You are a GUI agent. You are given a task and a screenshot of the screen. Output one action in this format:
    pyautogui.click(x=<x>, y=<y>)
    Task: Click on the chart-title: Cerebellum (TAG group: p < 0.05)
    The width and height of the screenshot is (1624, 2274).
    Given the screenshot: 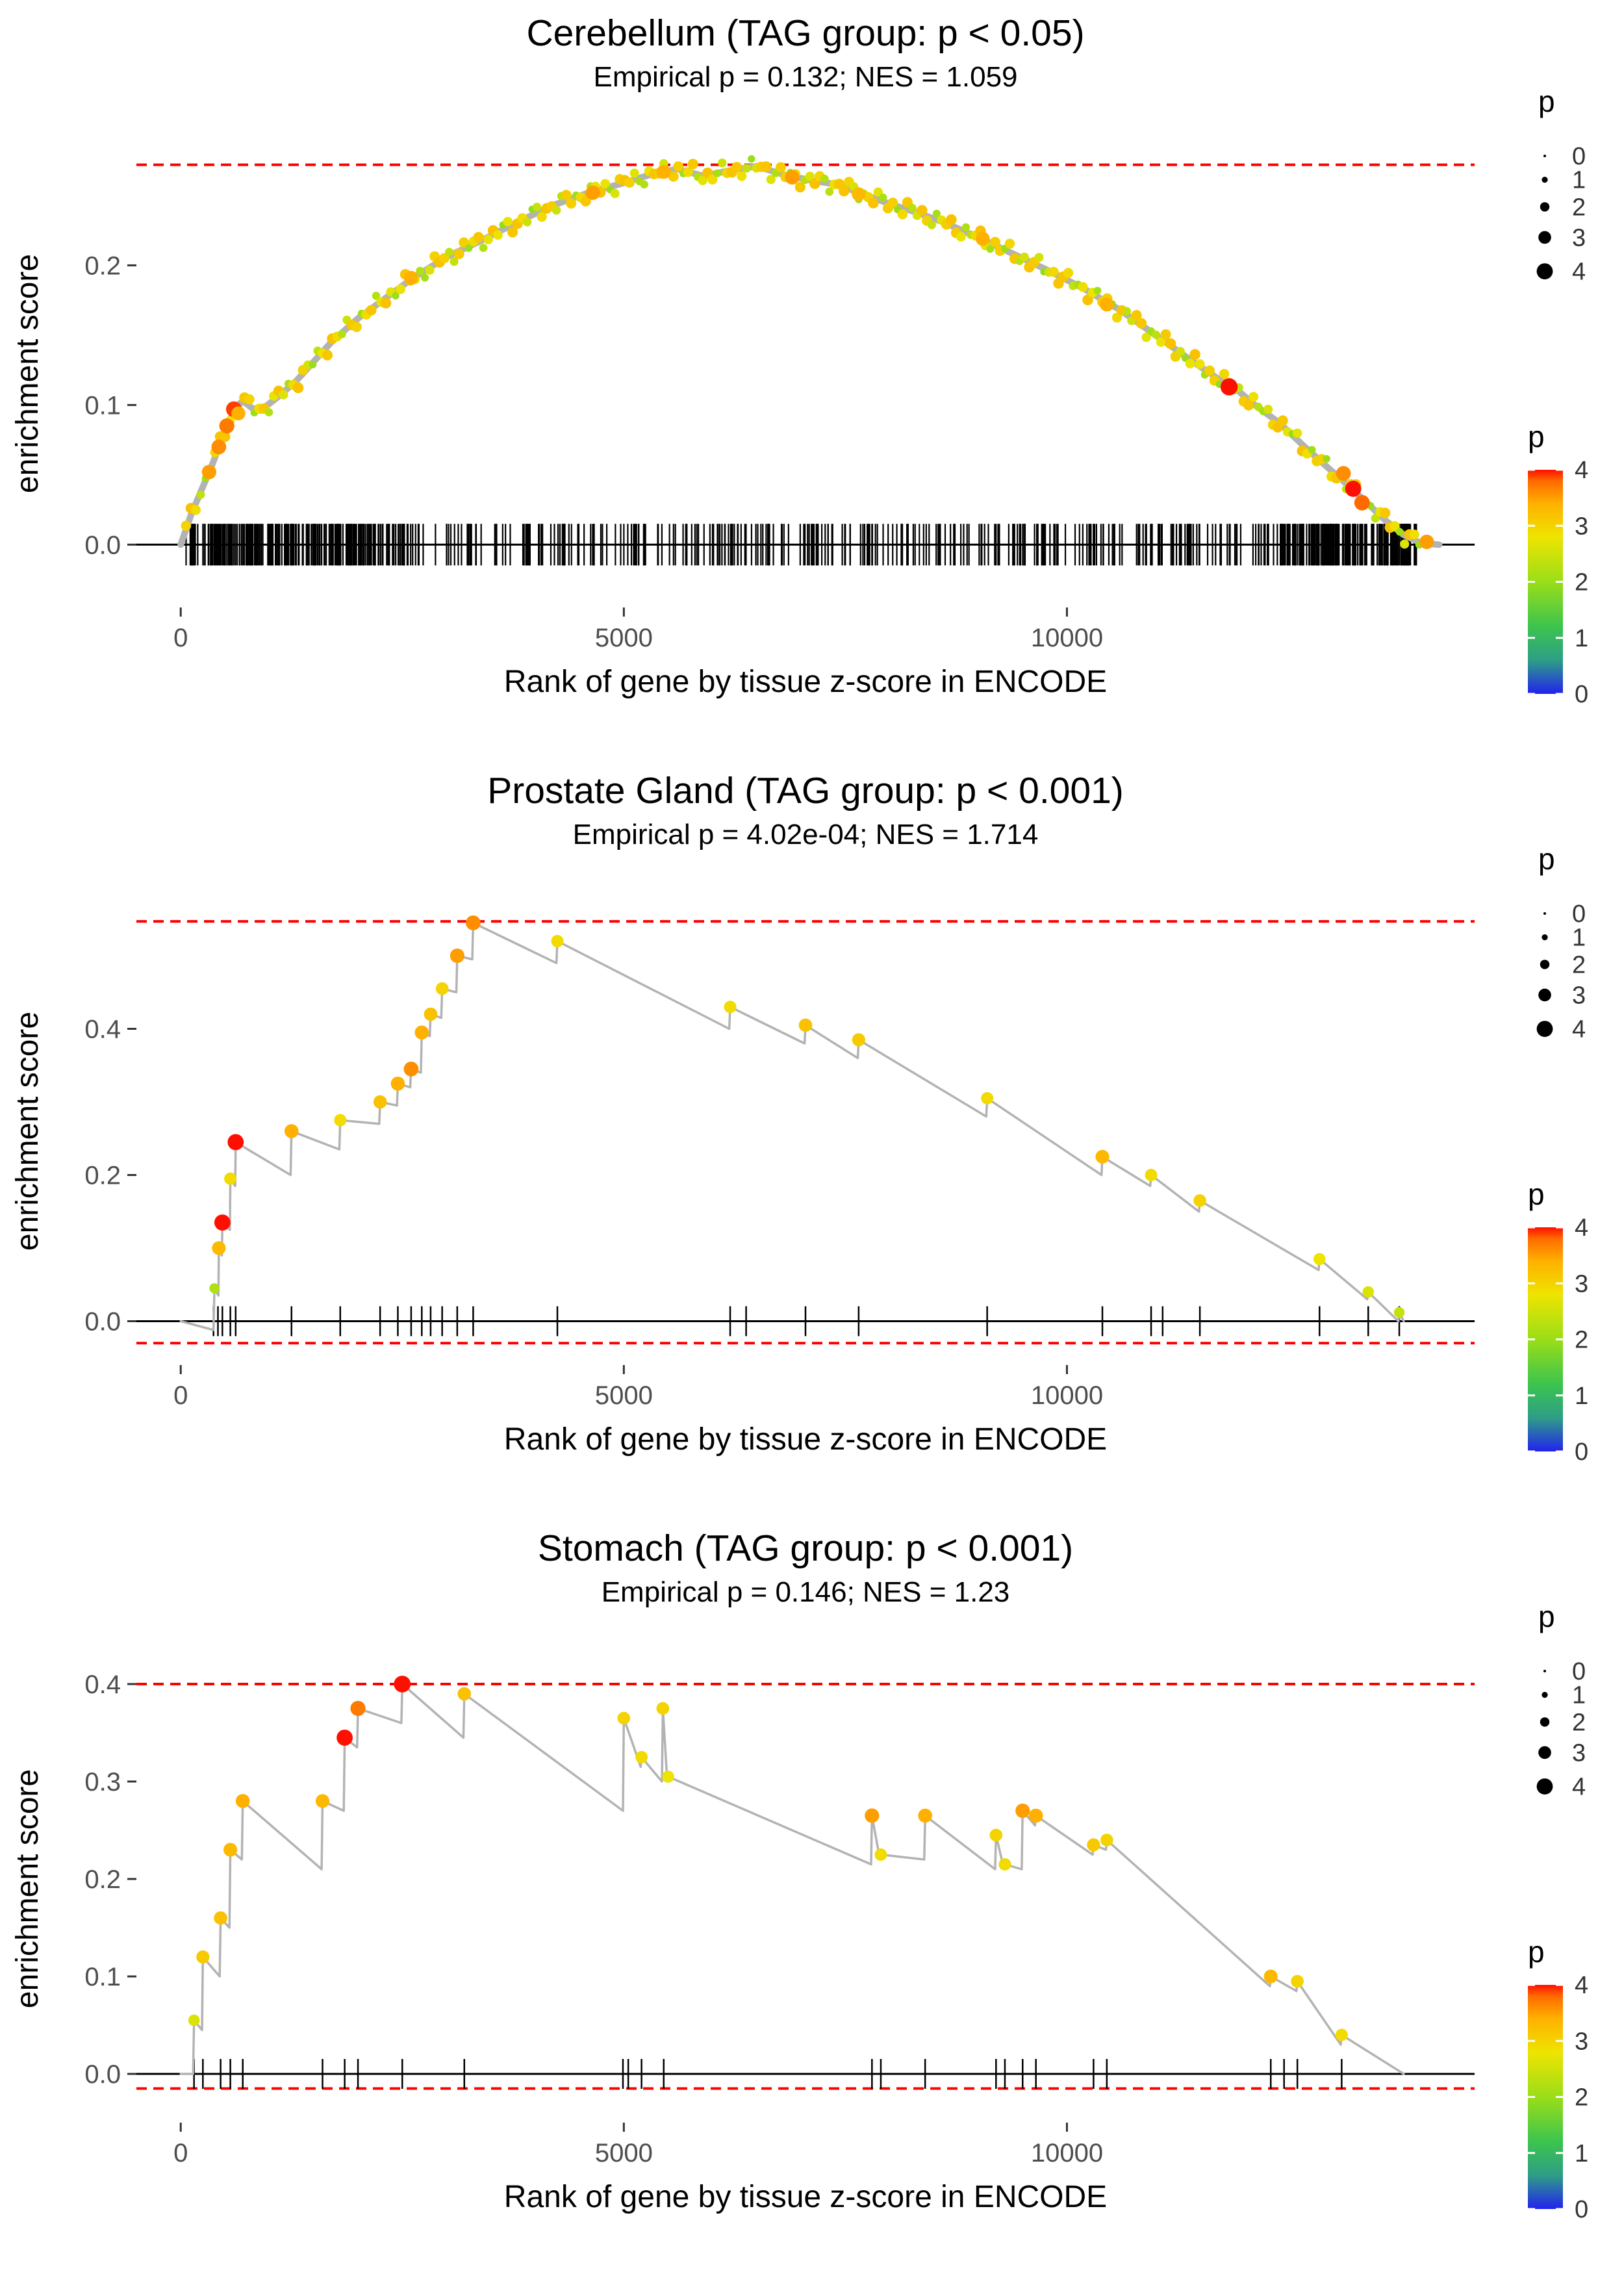 What is the action you would take?
    pyautogui.click(x=805, y=33)
    